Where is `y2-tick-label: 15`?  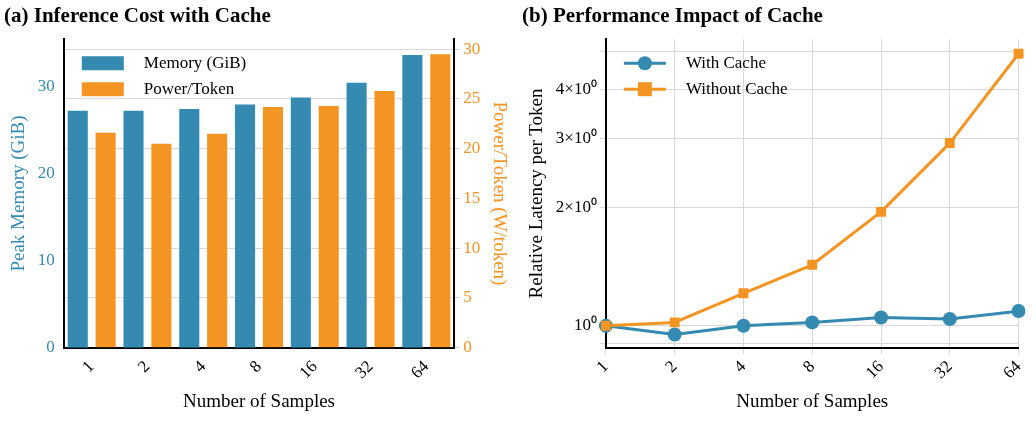
y2-tick-label: 15 is located at coordinates (472, 197).